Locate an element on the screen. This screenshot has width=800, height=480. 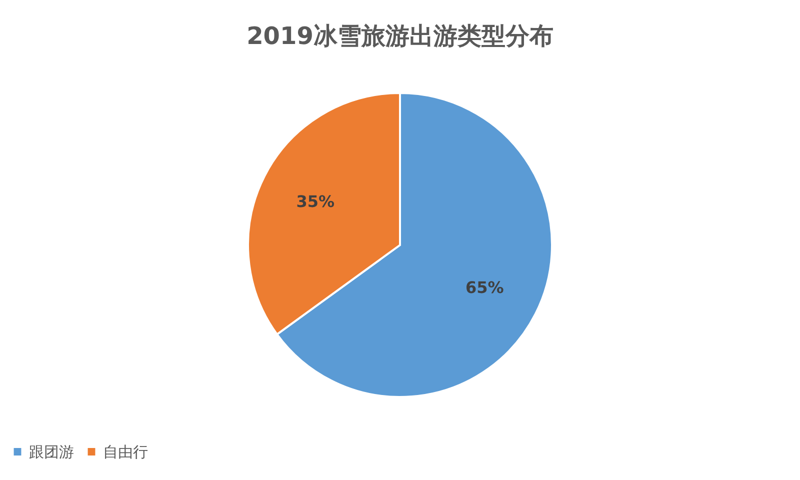
data-label: 65% is located at coordinates (484, 288).